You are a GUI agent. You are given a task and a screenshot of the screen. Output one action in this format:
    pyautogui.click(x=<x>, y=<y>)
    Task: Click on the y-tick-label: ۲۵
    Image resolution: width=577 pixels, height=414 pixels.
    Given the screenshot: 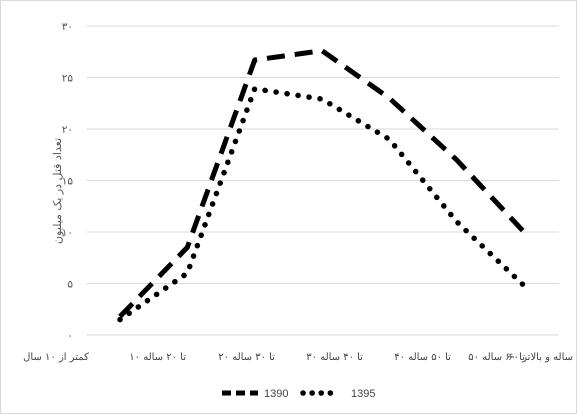 What is the action you would take?
    pyautogui.click(x=68, y=79)
    